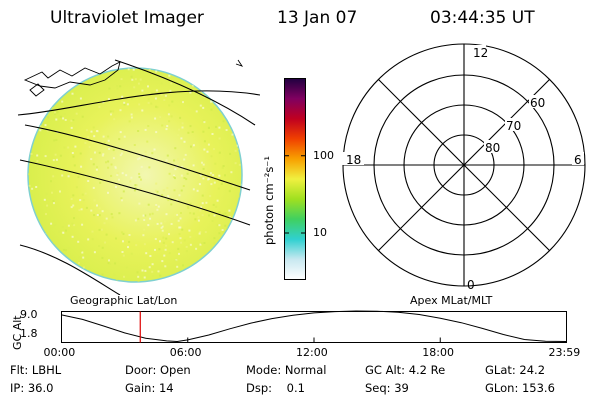 This screenshot has height=400, width=600. Describe the element at coordinates (312, 352) in the screenshot. I see `time-tick-1200: 12:00` at that location.